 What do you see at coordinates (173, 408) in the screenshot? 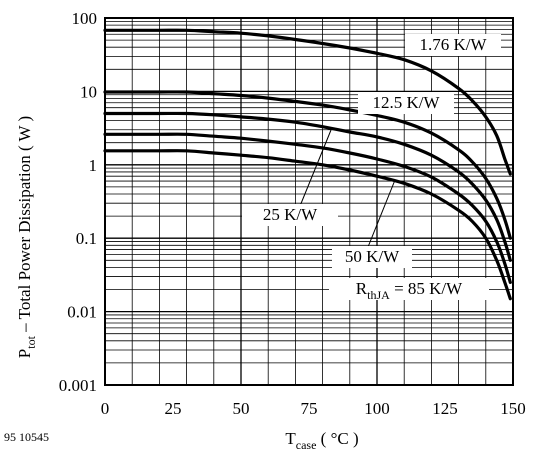
I see `x-tick-label: 25` at bounding box center [173, 408].